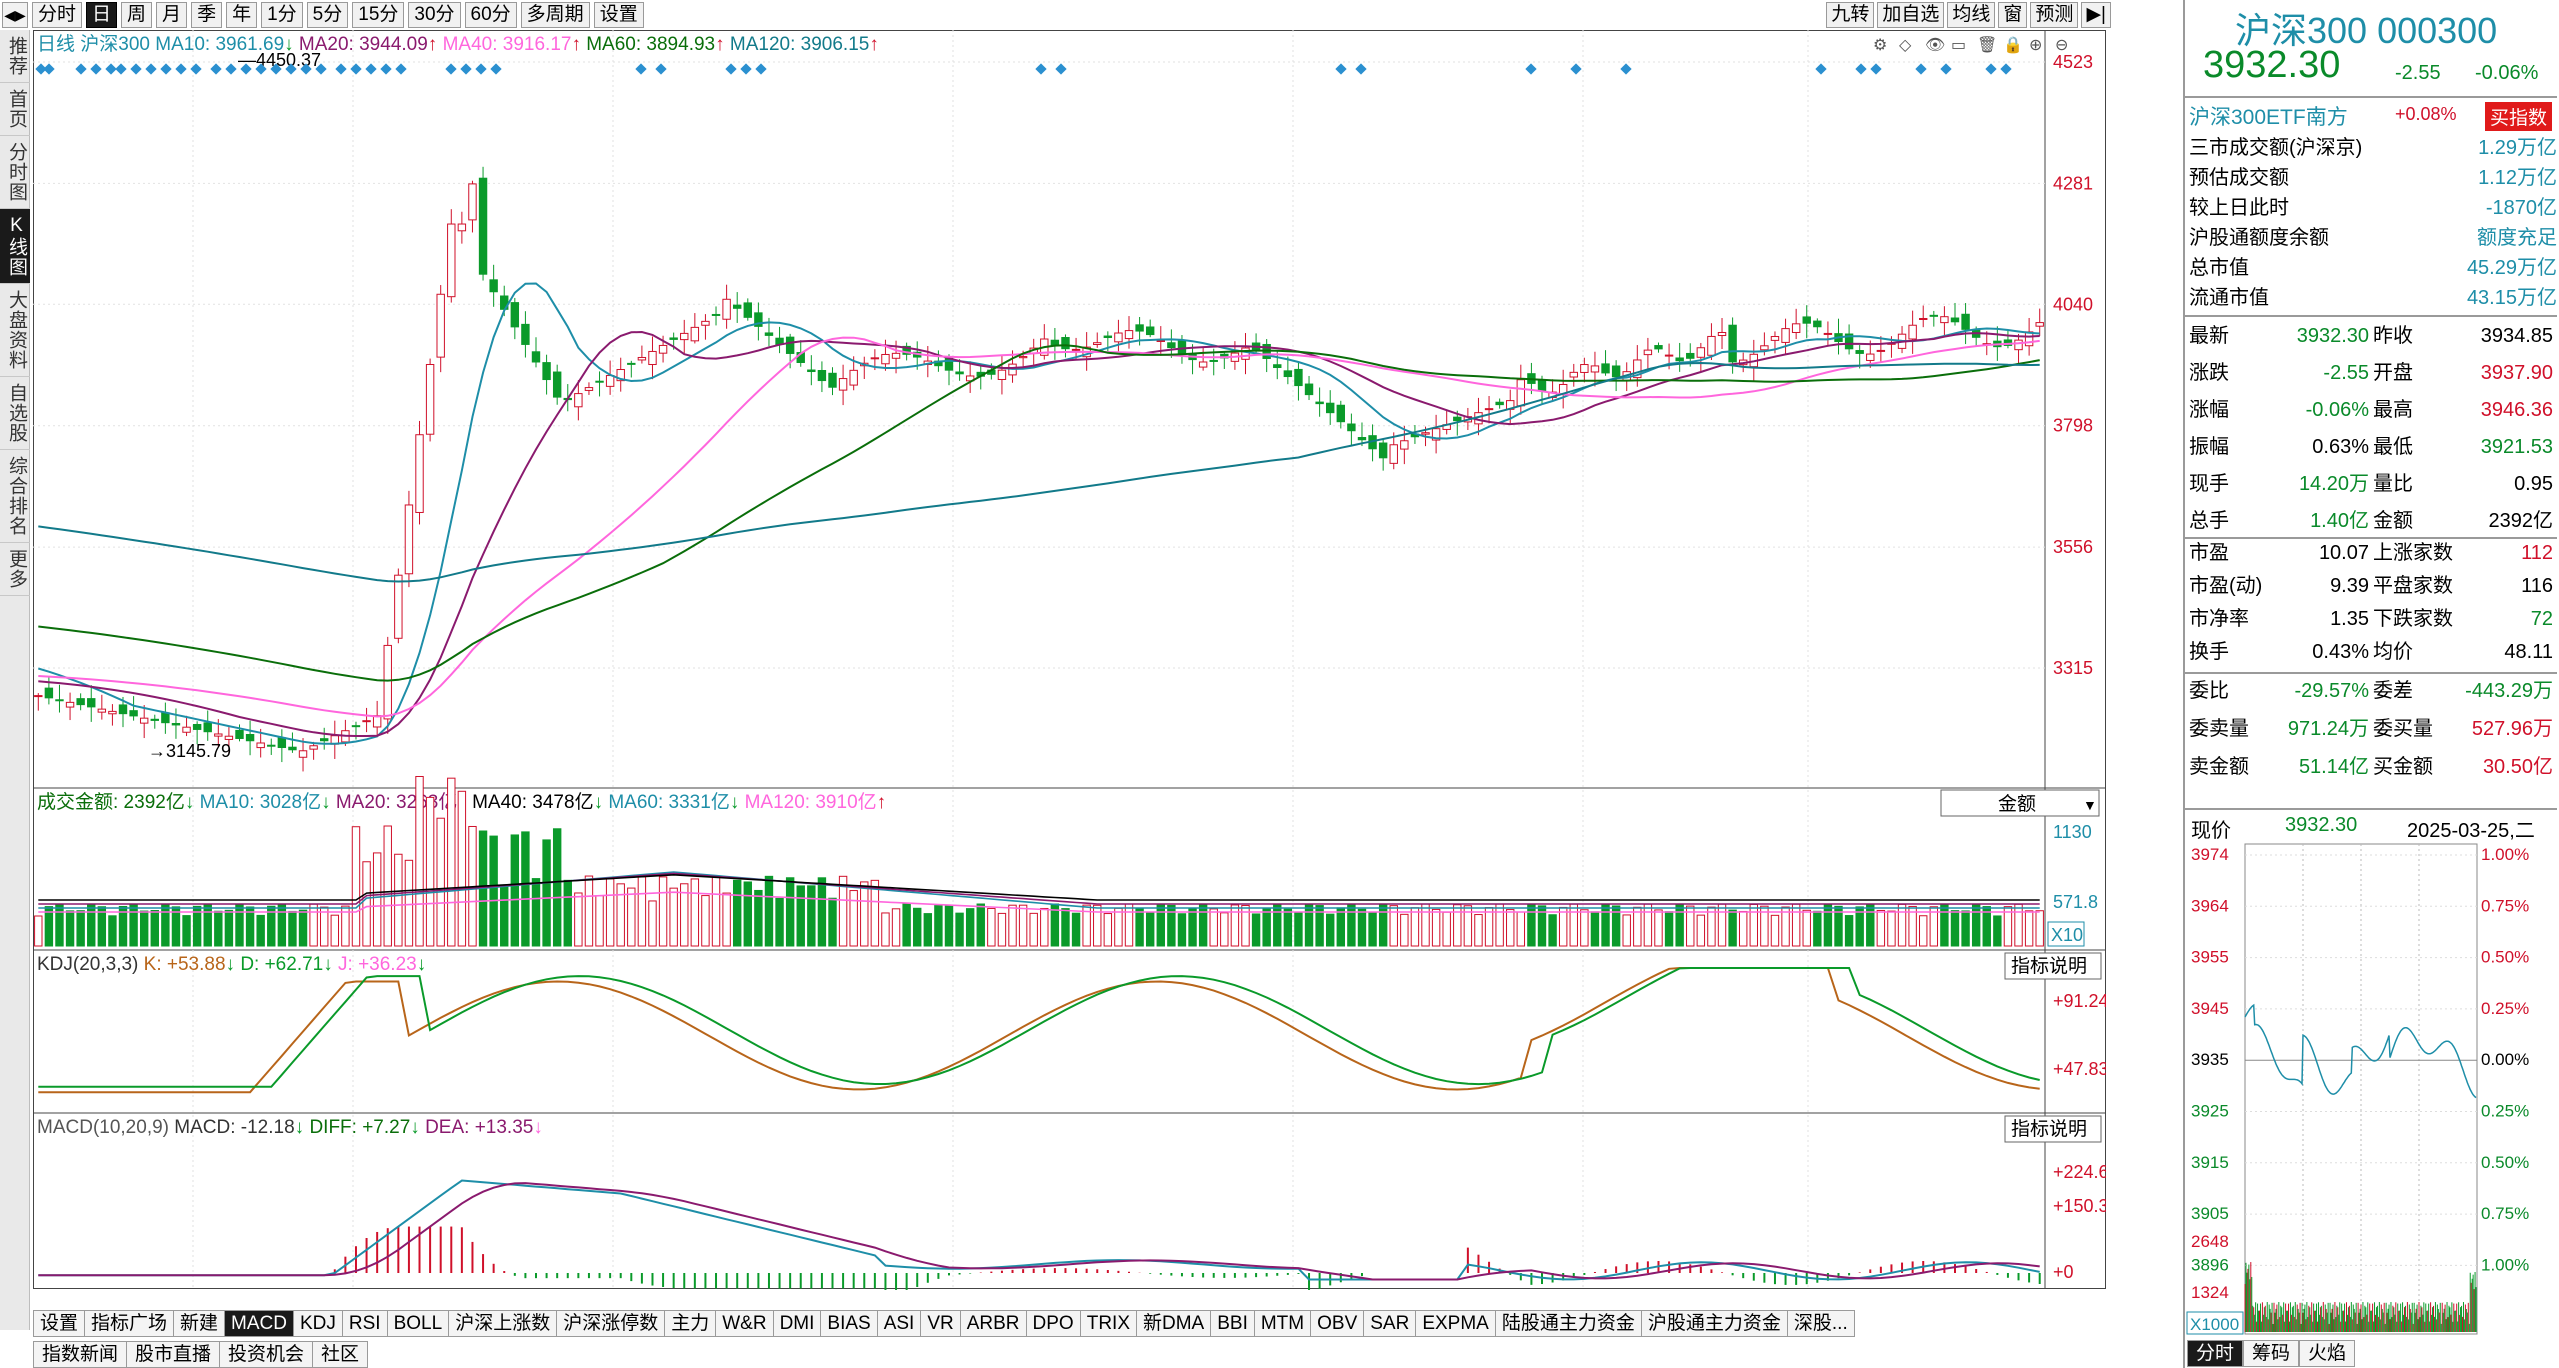 The height and width of the screenshot is (1368, 2559). I want to click on sidebar-item: 推荐, so click(15, 56).